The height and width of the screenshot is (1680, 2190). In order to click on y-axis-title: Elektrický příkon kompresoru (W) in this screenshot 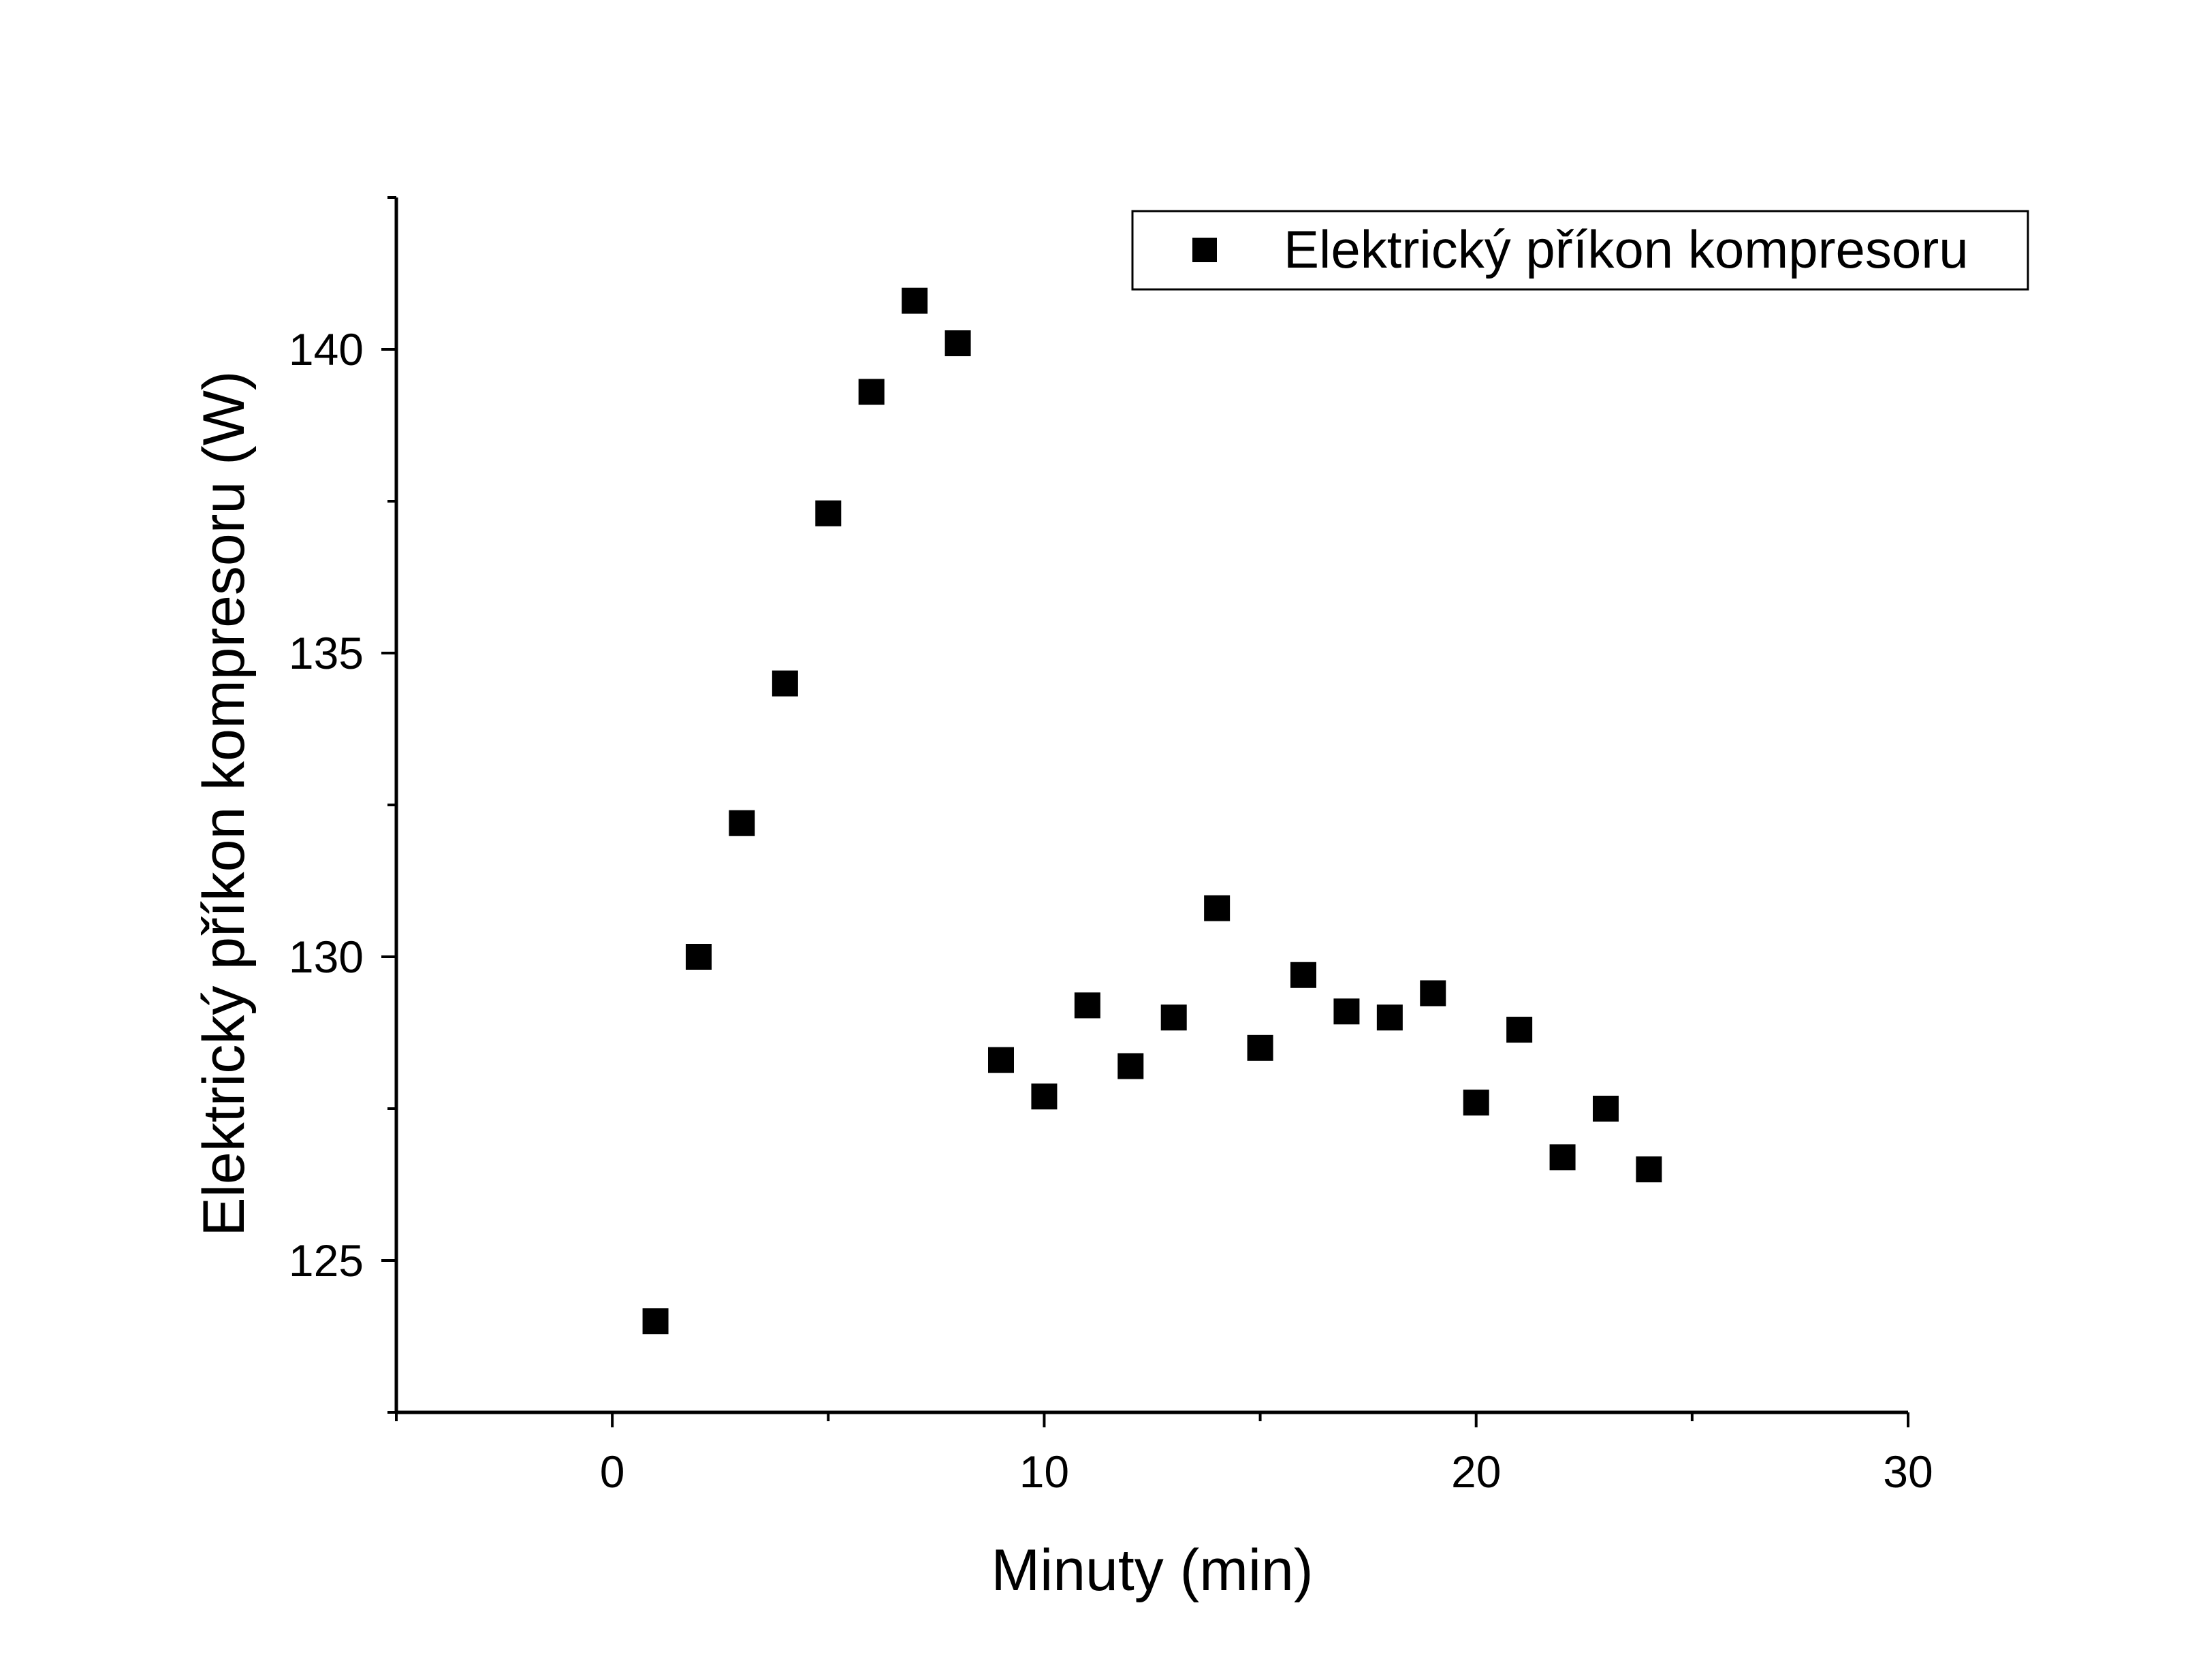, I will do `click(224, 803)`.